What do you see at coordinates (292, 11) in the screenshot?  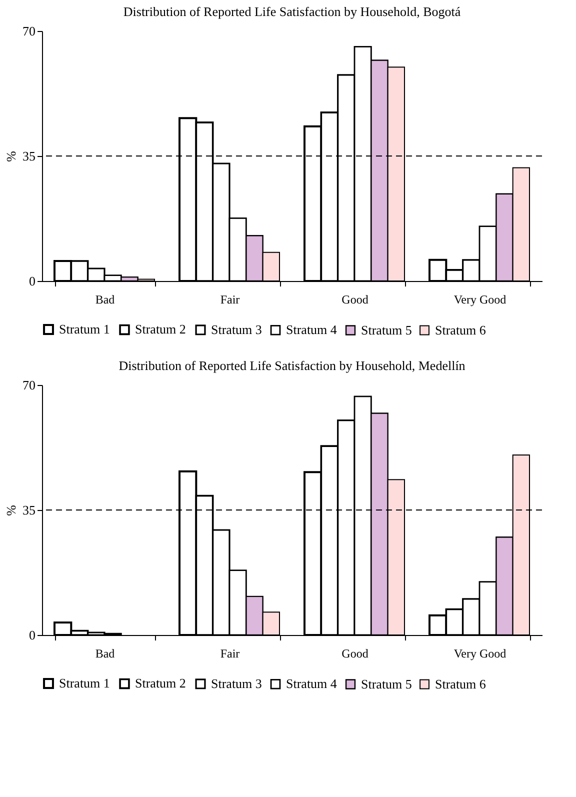 I see `chart-title: Distribution of Reported Life Satisfaction by Household, Bogotá` at bounding box center [292, 11].